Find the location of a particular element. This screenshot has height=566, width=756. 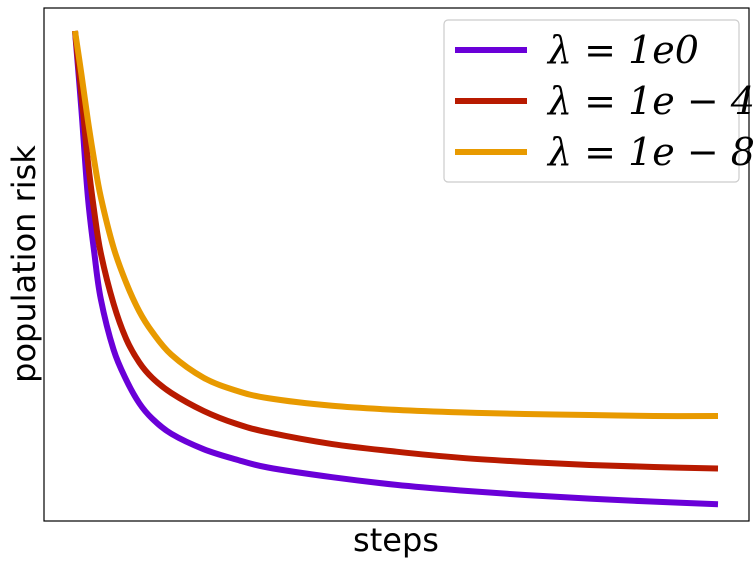

legend-label-3: λ = 1e − 8 is located at coordinates (650, 152).